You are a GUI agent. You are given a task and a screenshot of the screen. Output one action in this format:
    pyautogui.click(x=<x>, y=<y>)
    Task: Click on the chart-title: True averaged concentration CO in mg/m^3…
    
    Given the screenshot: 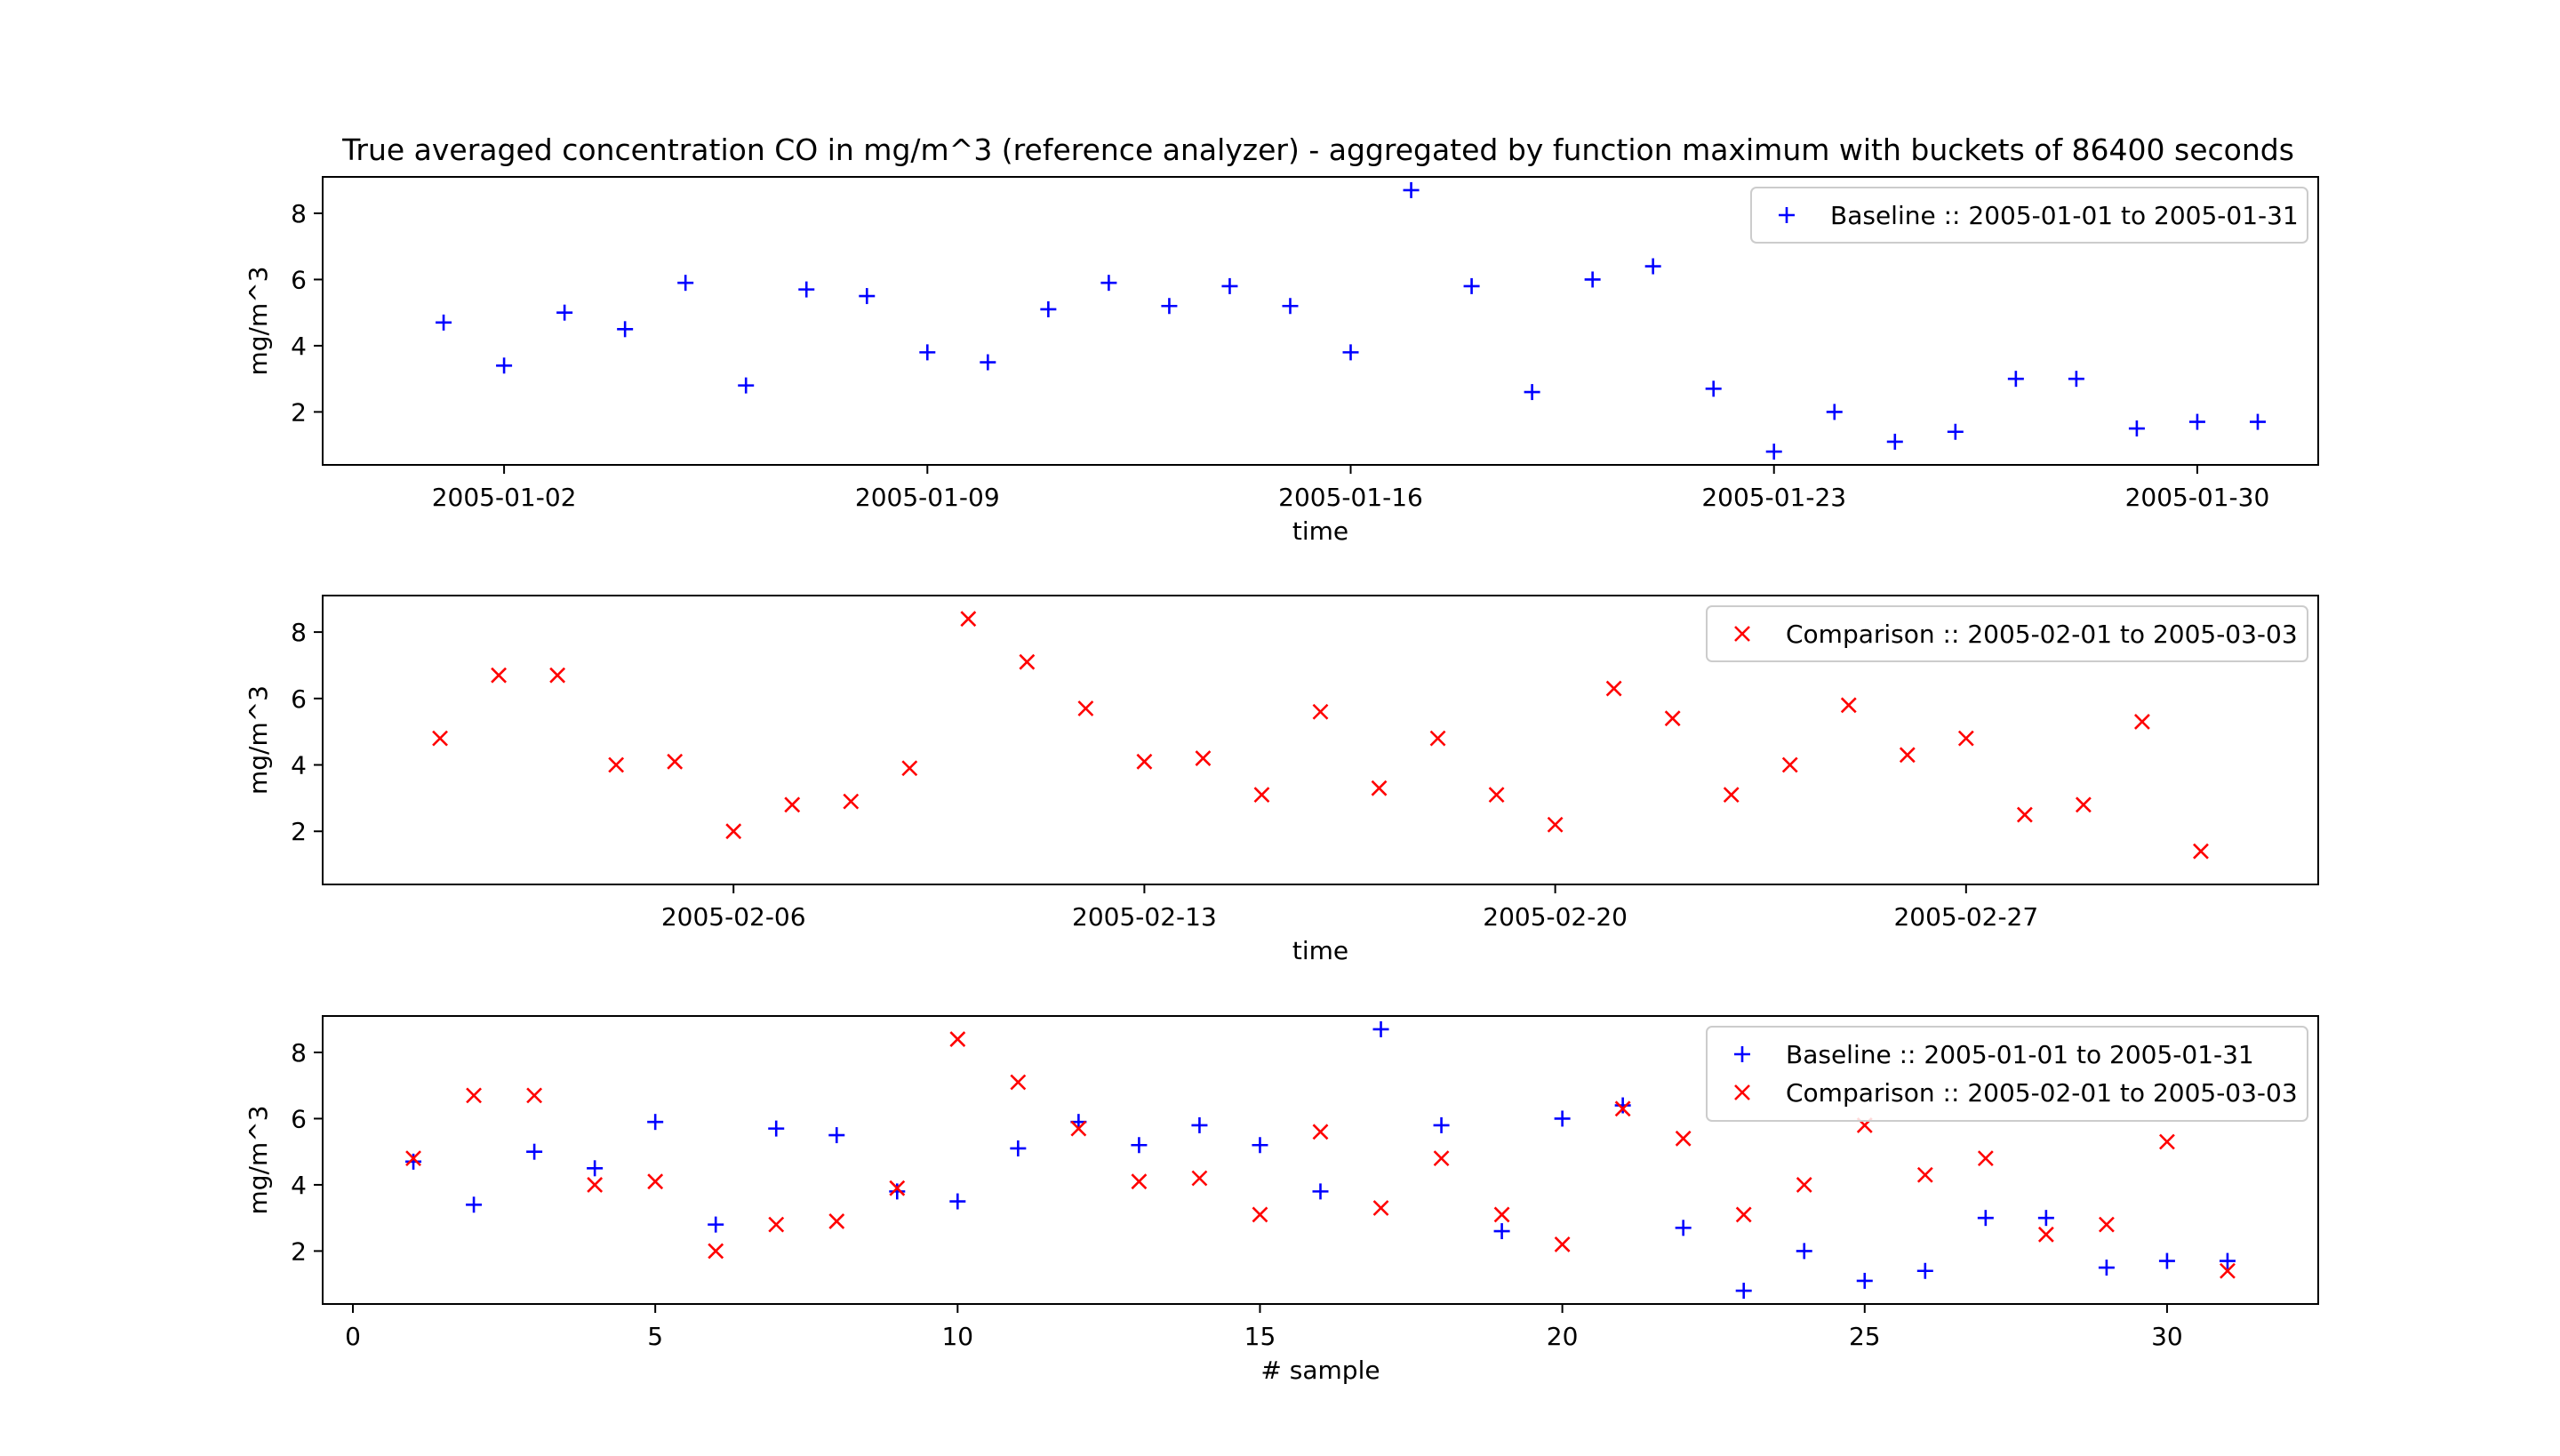 What is the action you would take?
    pyautogui.click(x=1317, y=149)
    